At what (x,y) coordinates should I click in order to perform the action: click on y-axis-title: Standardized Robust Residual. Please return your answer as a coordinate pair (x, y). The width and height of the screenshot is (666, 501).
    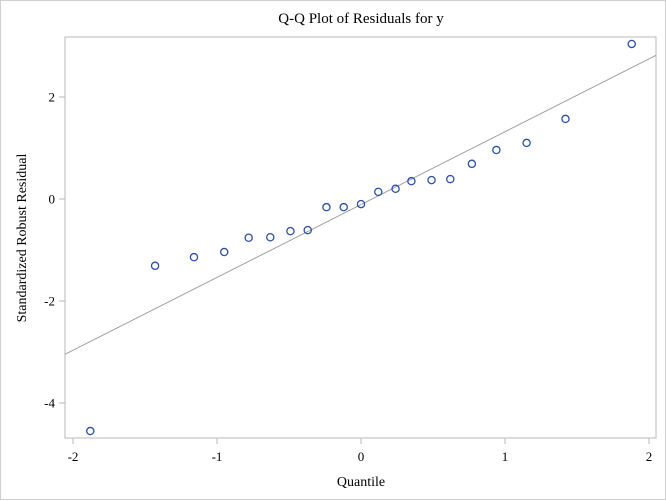
    Looking at the image, I should click on (22, 238).